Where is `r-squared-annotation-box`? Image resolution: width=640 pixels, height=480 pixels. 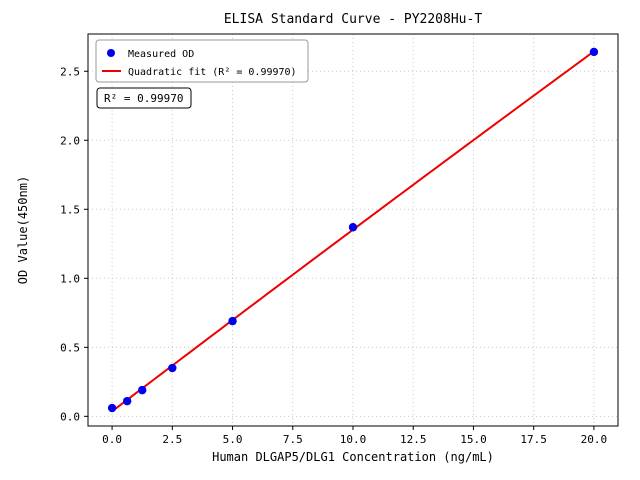
r-squared-annotation-box is located at coordinates (144, 98).